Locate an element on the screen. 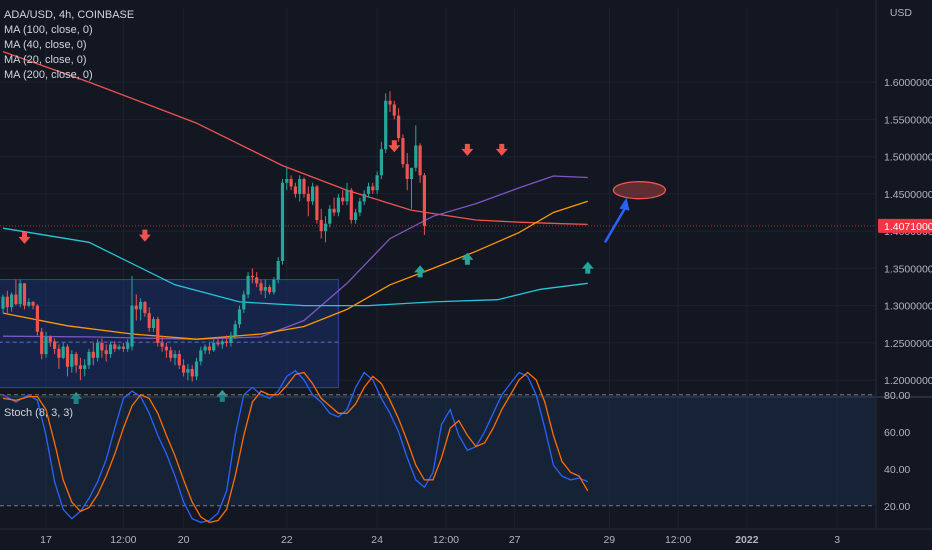 This screenshot has height=550, width=932. stoch-tick-label: 60.00 is located at coordinates (897, 433).